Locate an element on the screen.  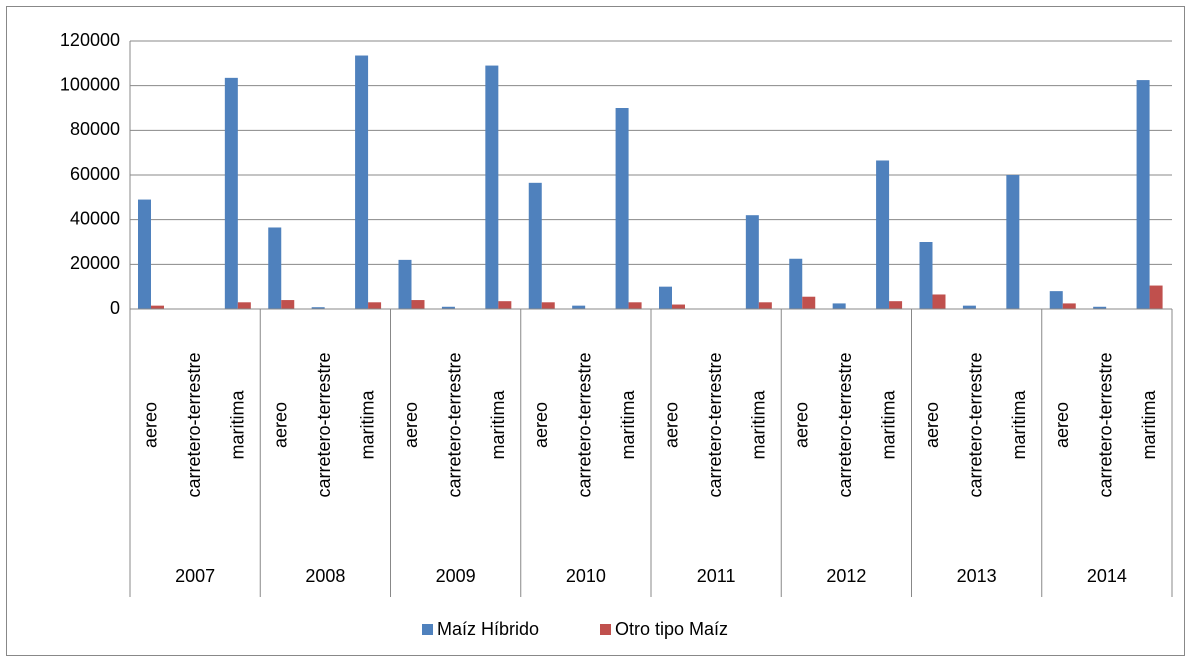
group-label: 2009 is located at coordinates (456, 576).